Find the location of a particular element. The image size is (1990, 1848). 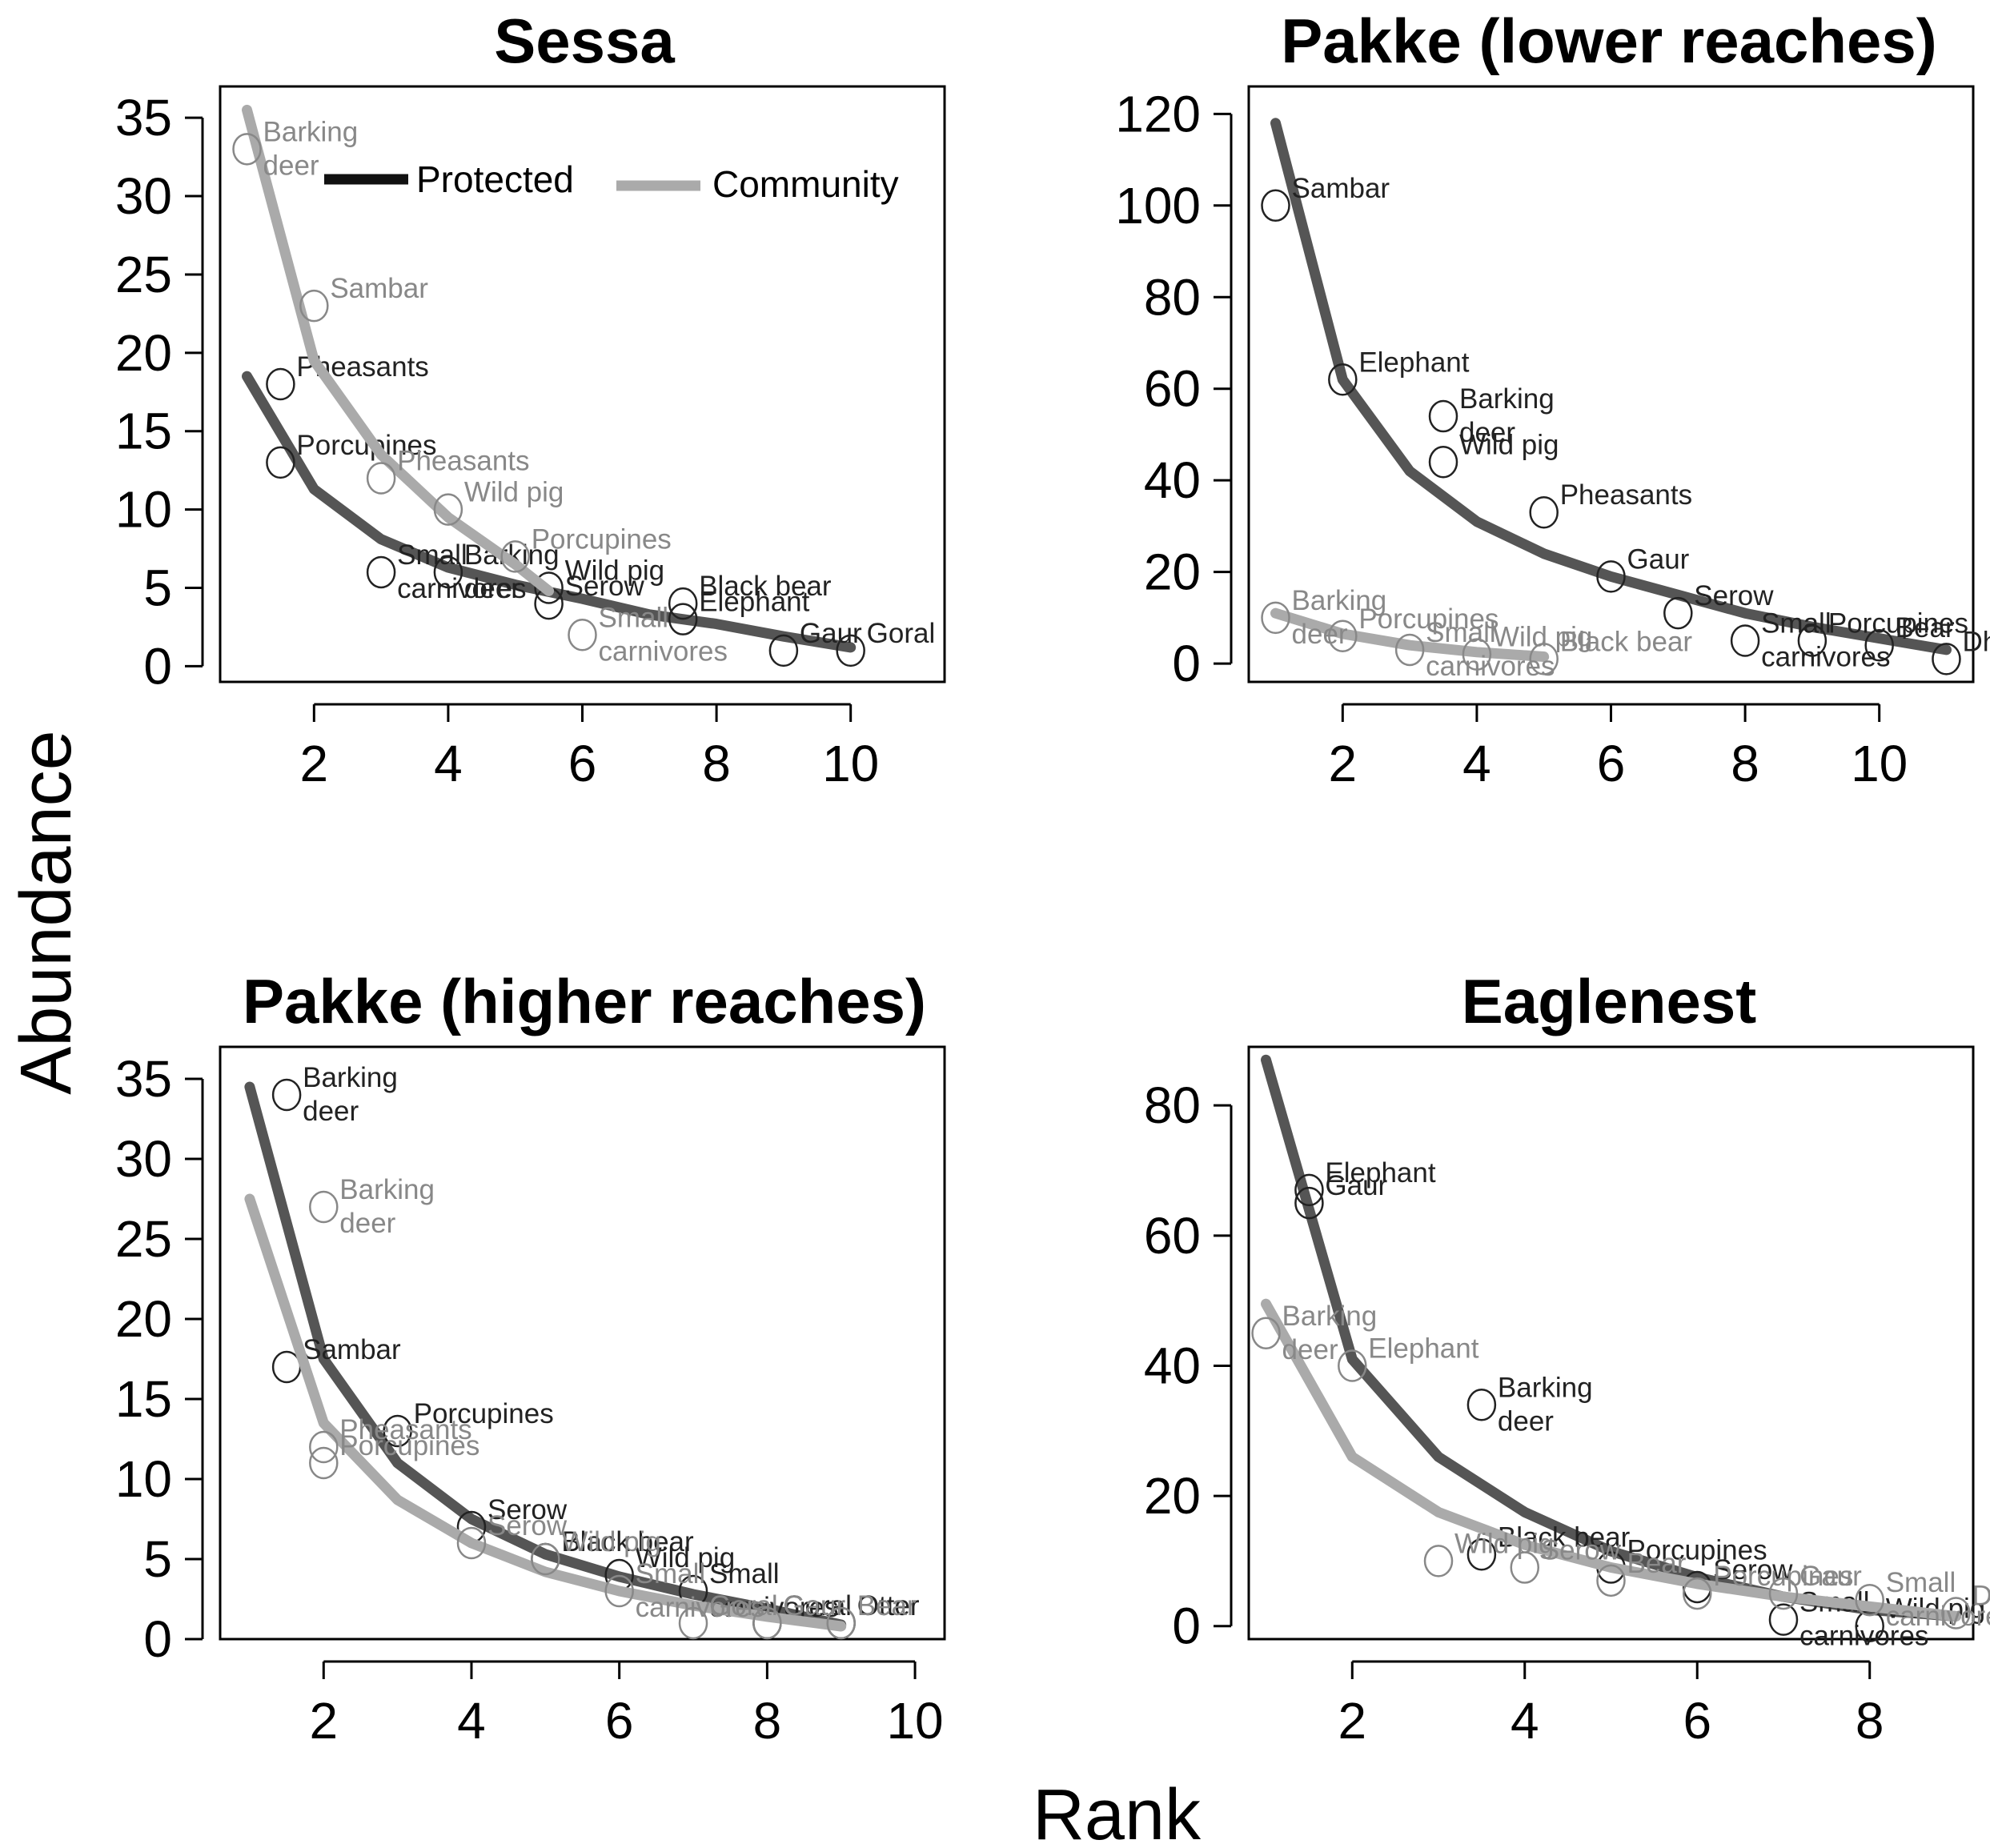

protected-point-goral is located at coordinates (850, 650).